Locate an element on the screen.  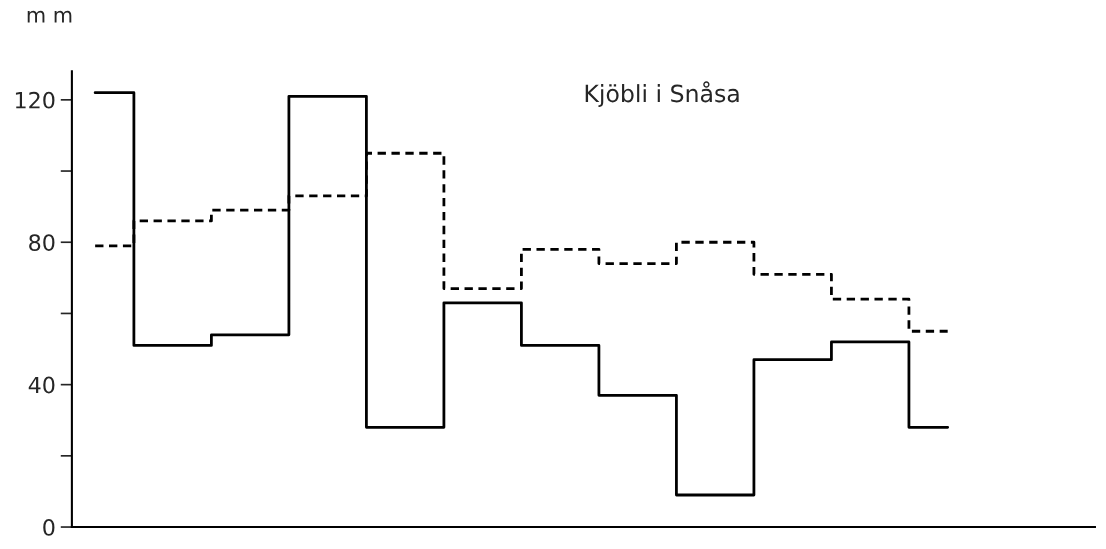
chart-title: Kjöbli i Snåsa is located at coordinates (662, 94).